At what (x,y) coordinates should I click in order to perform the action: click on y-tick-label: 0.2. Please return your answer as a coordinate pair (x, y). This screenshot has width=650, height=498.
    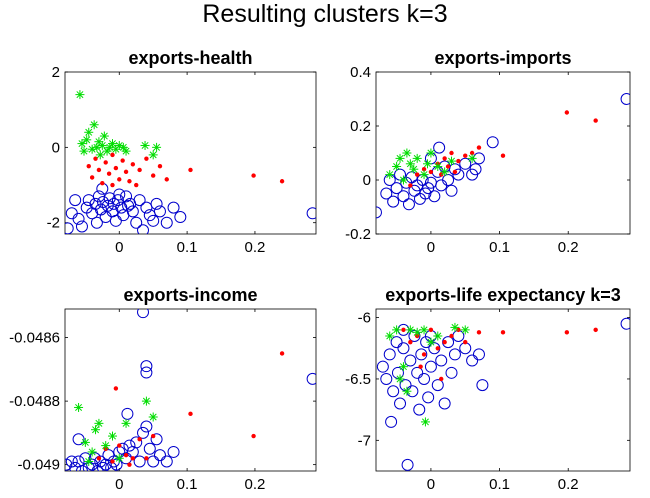
    Looking at the image, I should click on (360, 126).